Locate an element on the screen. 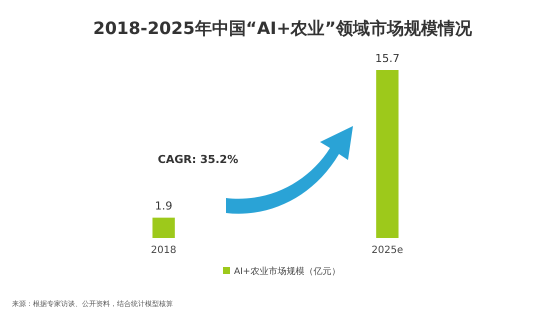 The height and width of the screenshot is (320, 549). data-label: 15.7 is located at coordinates (387, 58).